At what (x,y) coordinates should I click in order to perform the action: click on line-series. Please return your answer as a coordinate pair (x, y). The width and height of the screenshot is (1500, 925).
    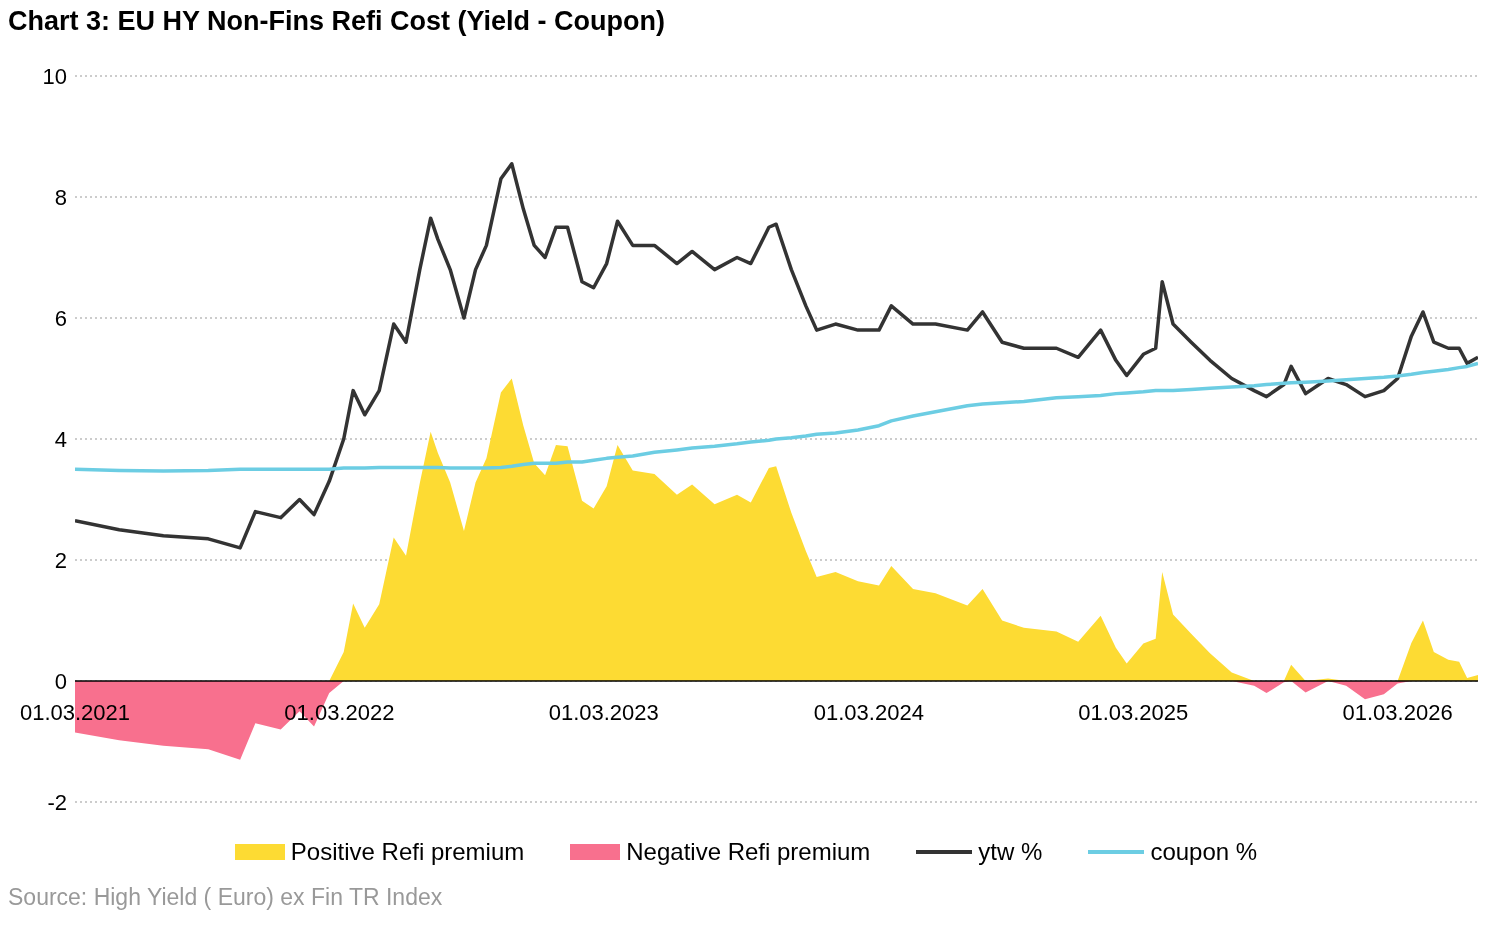
    Looking at the image, I should click on (776, 417).